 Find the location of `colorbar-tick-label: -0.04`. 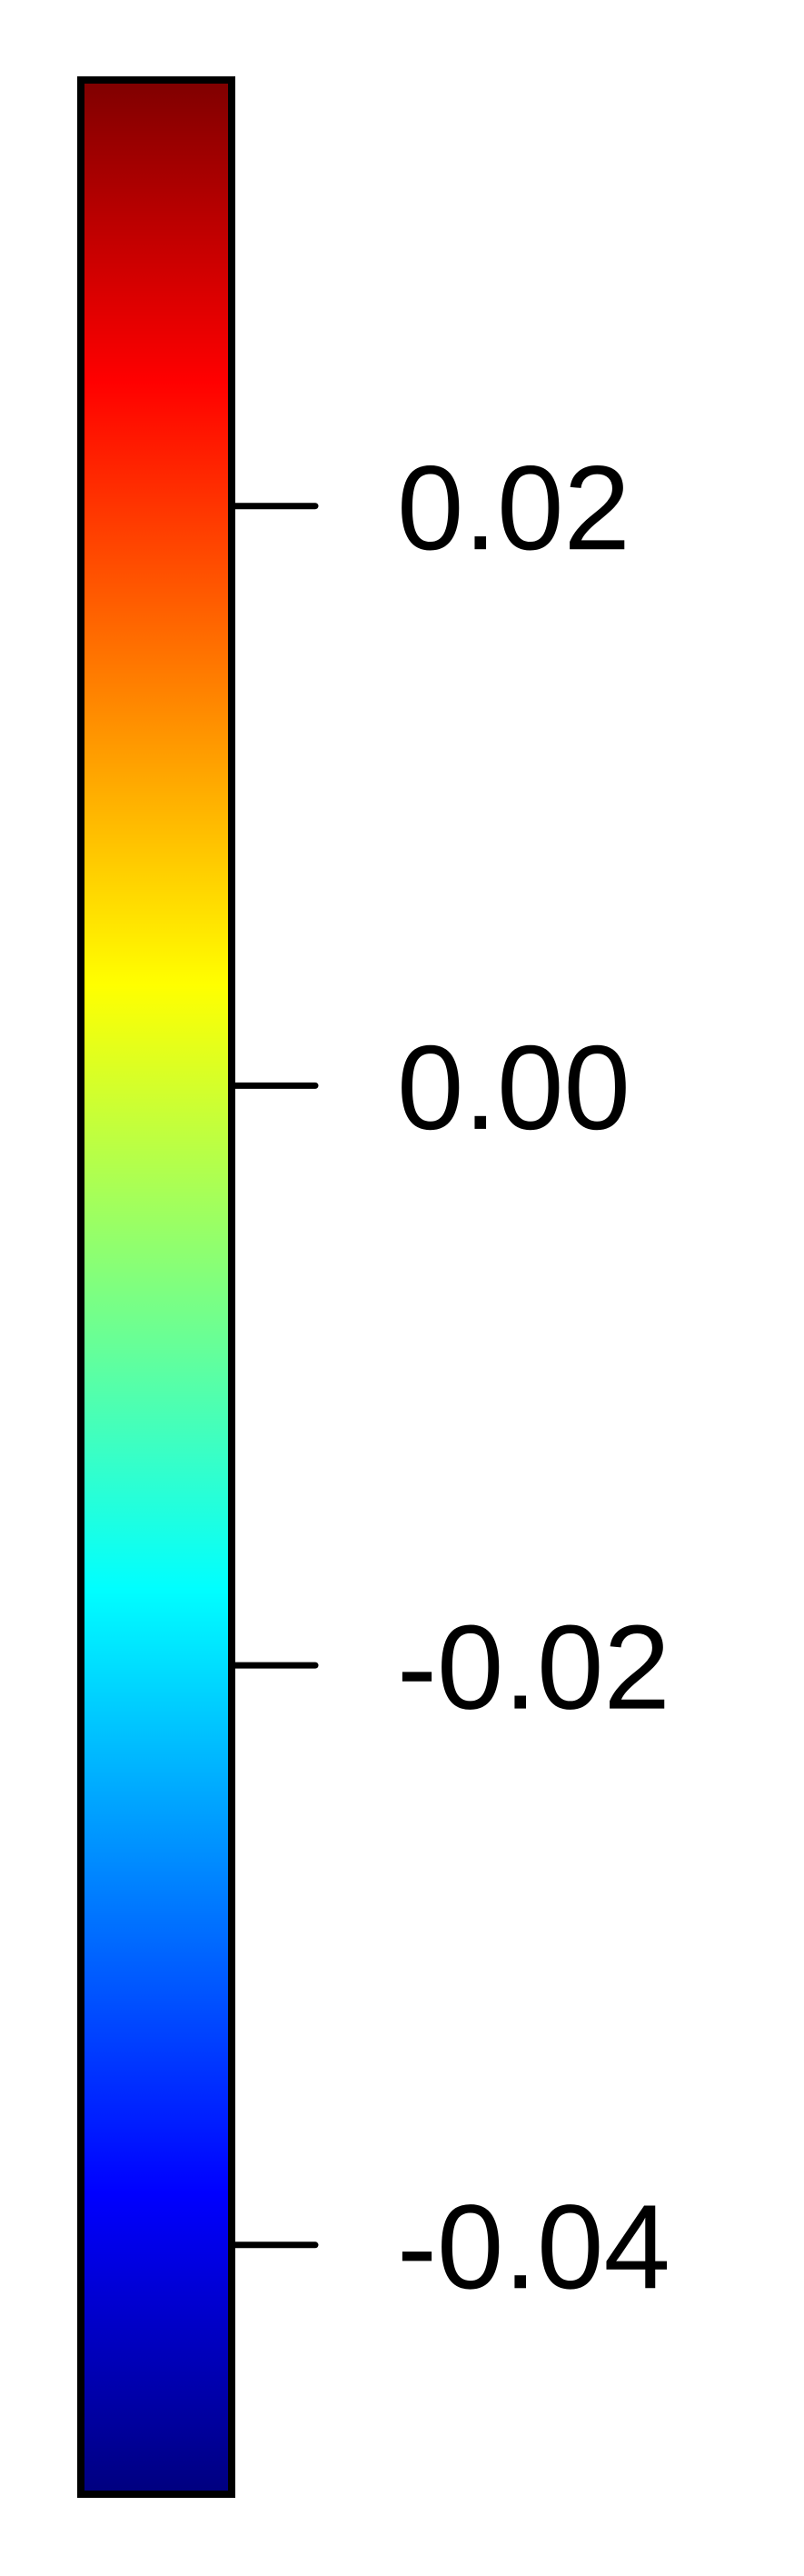

colorbar-tick-label: -0.04 is located at coordinates (533, 2246).